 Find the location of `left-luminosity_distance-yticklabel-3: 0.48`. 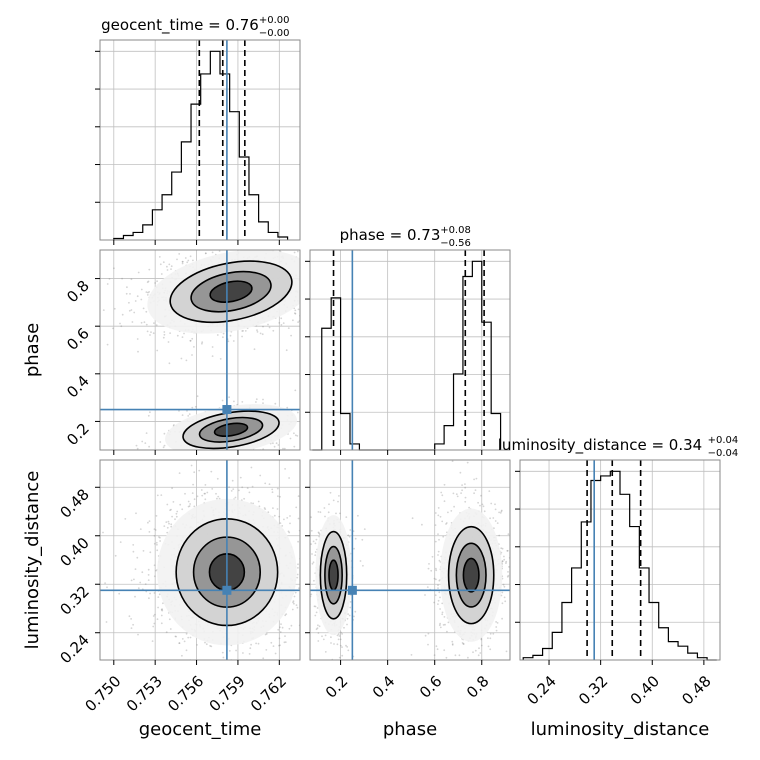

left-luminosity_distance-yticklabel-3: 0.48 is located at coordinates (74, 503).